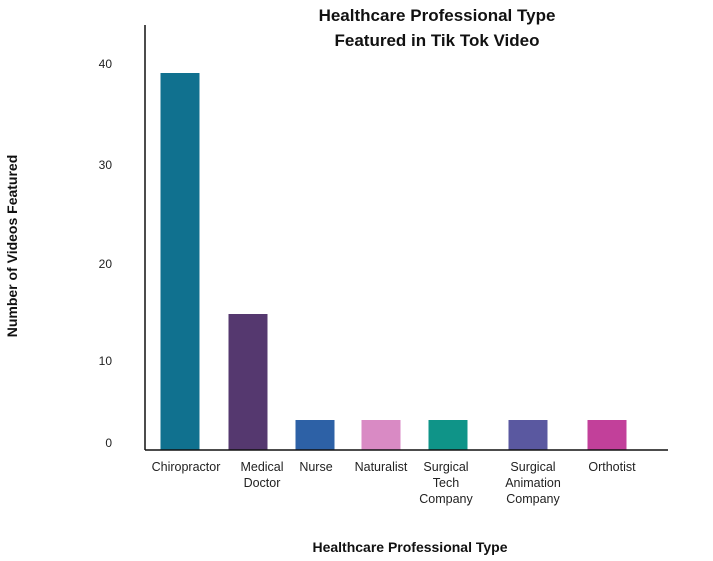 The height and width of the screenshot is (561, 713). What do you see at coordinates (261, 467) in the screenshot?
I see `x-category-label: Medical` at bounding box center [261, 467].